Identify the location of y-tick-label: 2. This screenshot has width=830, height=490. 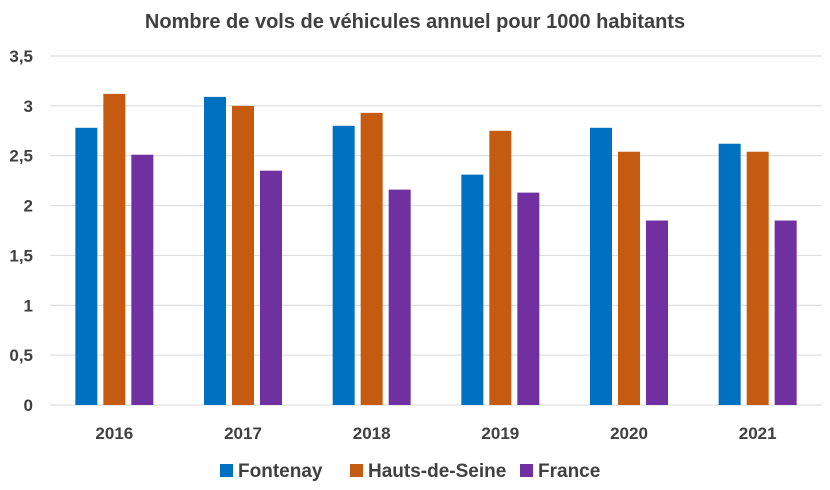
(28, 206).